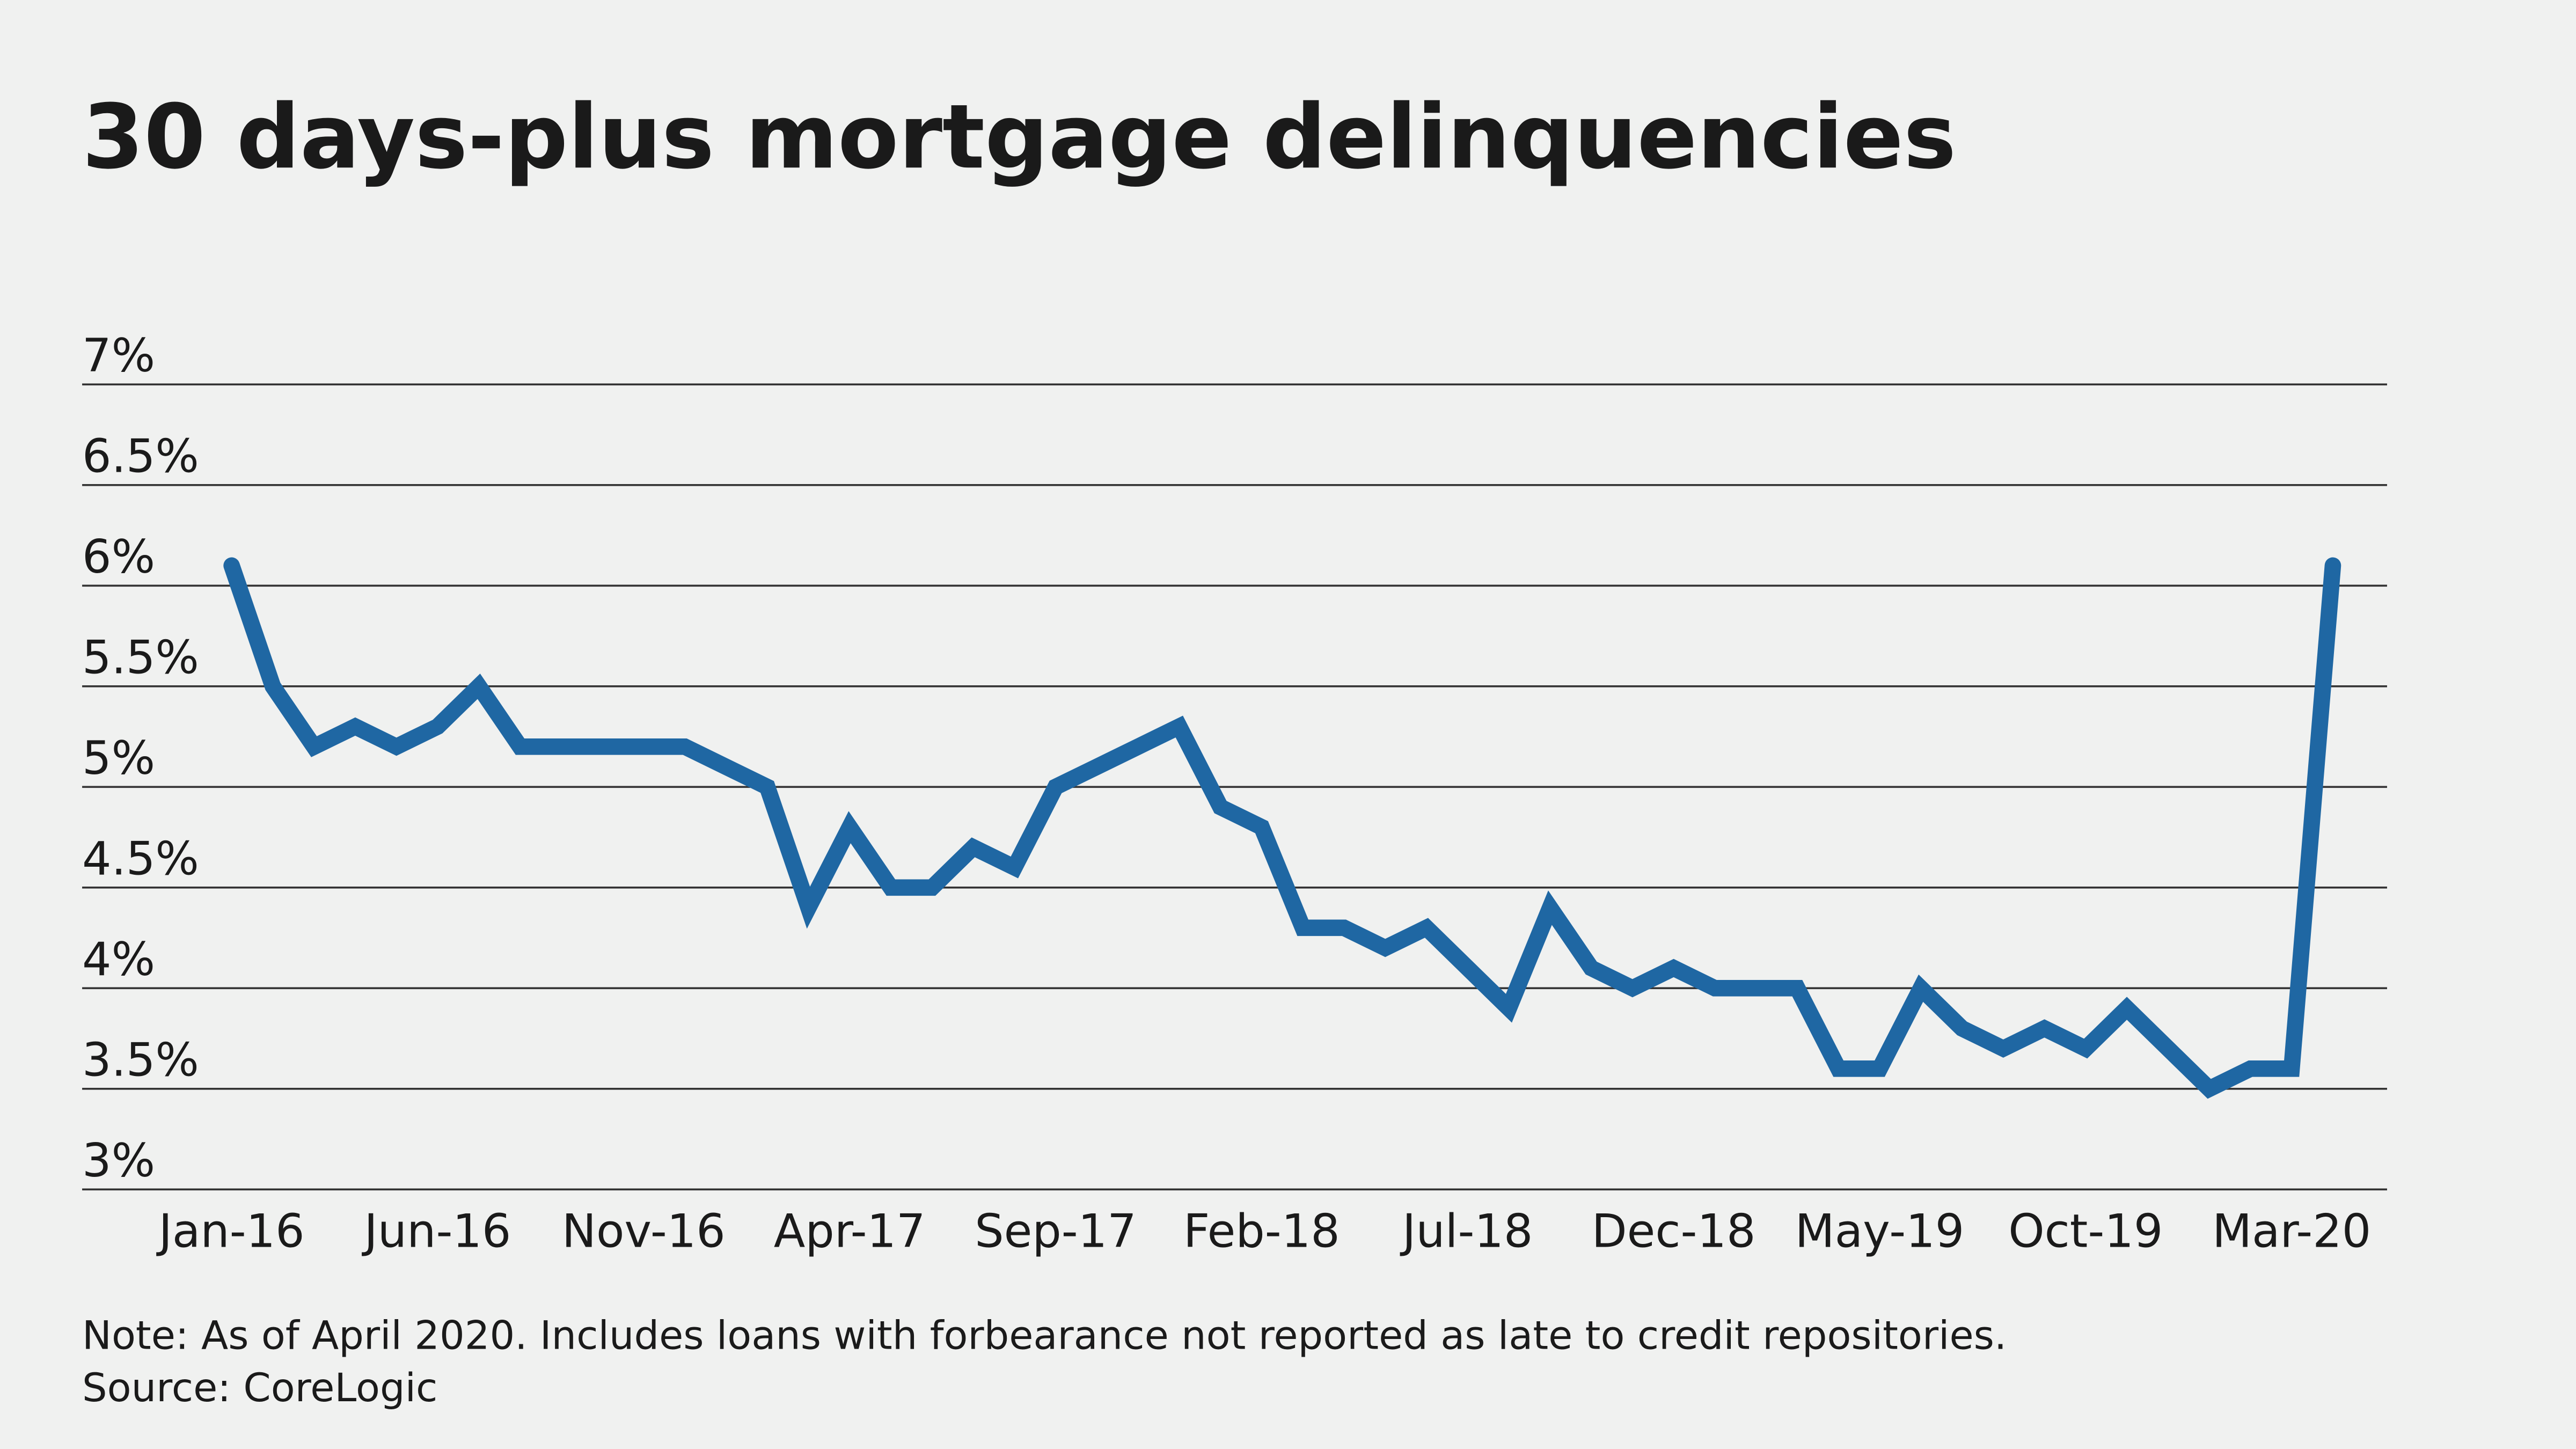 The image size is (2576, 1449). I want to click on y-tick-label: 6%, so click(118, 557).